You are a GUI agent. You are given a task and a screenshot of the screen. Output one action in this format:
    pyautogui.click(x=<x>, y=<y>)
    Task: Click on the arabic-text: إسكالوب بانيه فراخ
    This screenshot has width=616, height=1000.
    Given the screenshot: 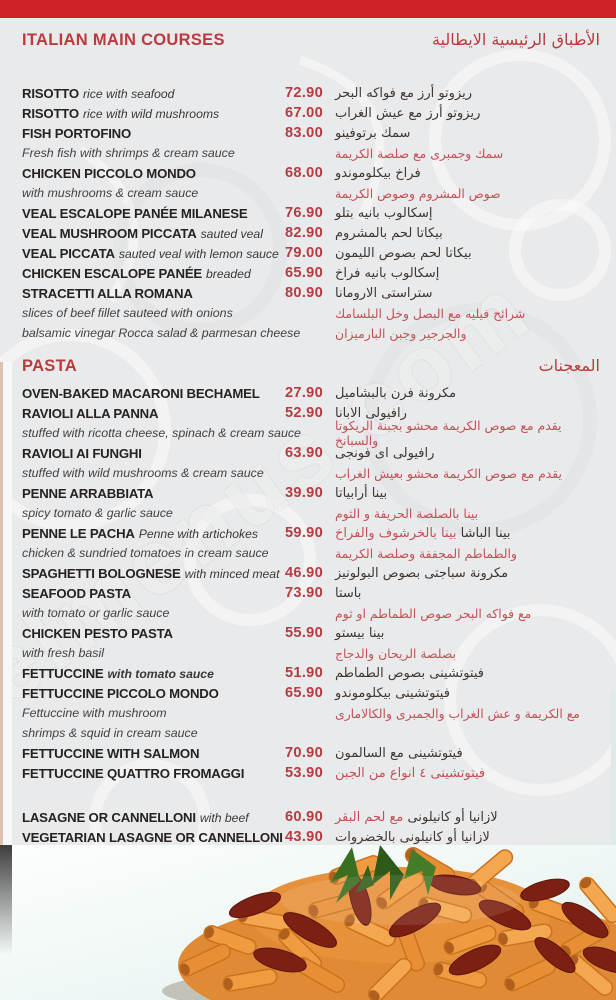 What is the action you would take?
    pyautogui.click(x=387, y=273)
    